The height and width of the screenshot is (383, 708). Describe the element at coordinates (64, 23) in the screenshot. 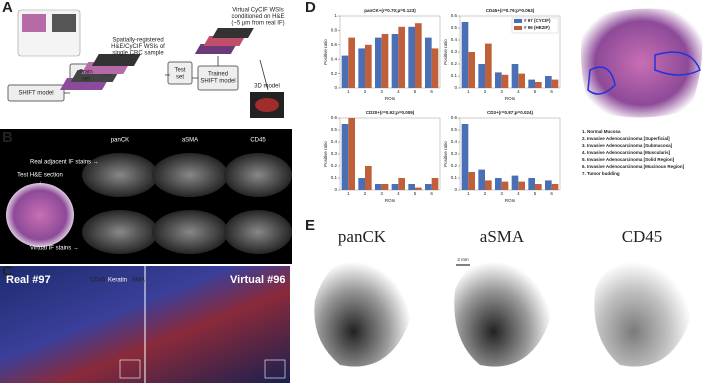

I see `if-thumb` at that location.